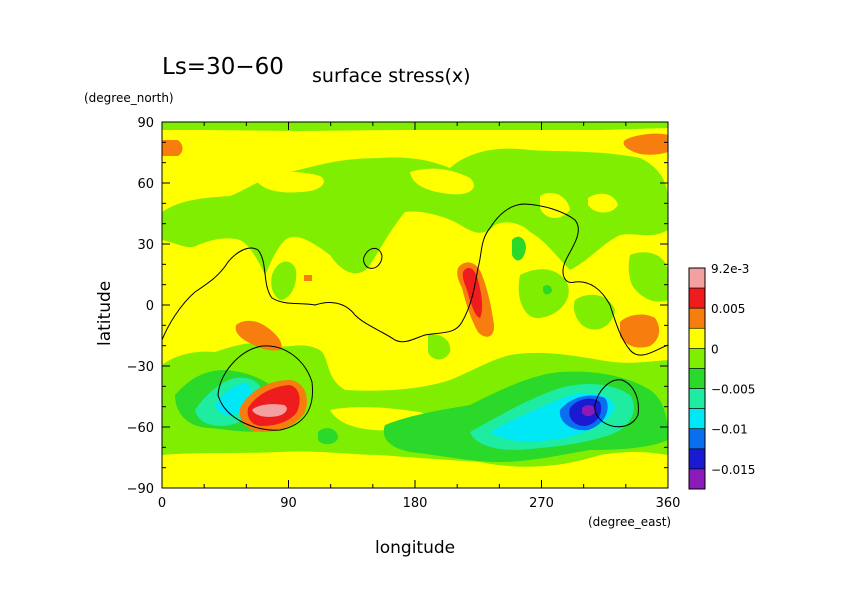 This screenshot has width=842, height=595. What do you see at coordinates (140, 489) in the screenshot?
I see `y-tick-label: −90` at bounding box center [140, 489].